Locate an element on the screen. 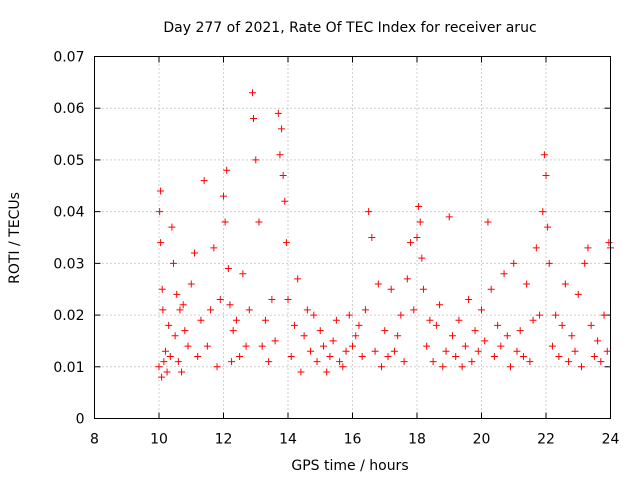 The image size is (640, 480). y-tick-label: 0.04 is located at coordinates (68, 213).